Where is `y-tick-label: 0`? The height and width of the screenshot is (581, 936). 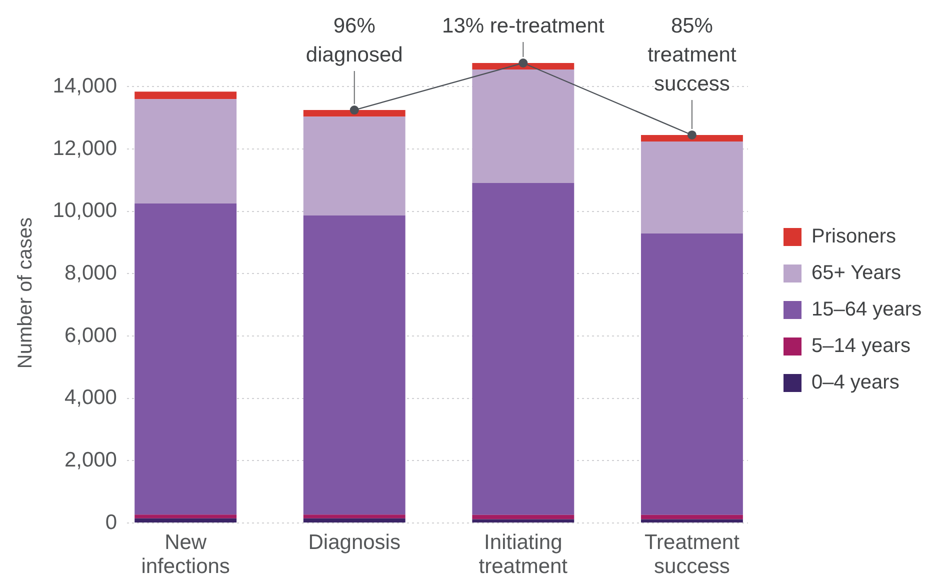 y-tick-label: 0 is located at coordinates (111, 522).